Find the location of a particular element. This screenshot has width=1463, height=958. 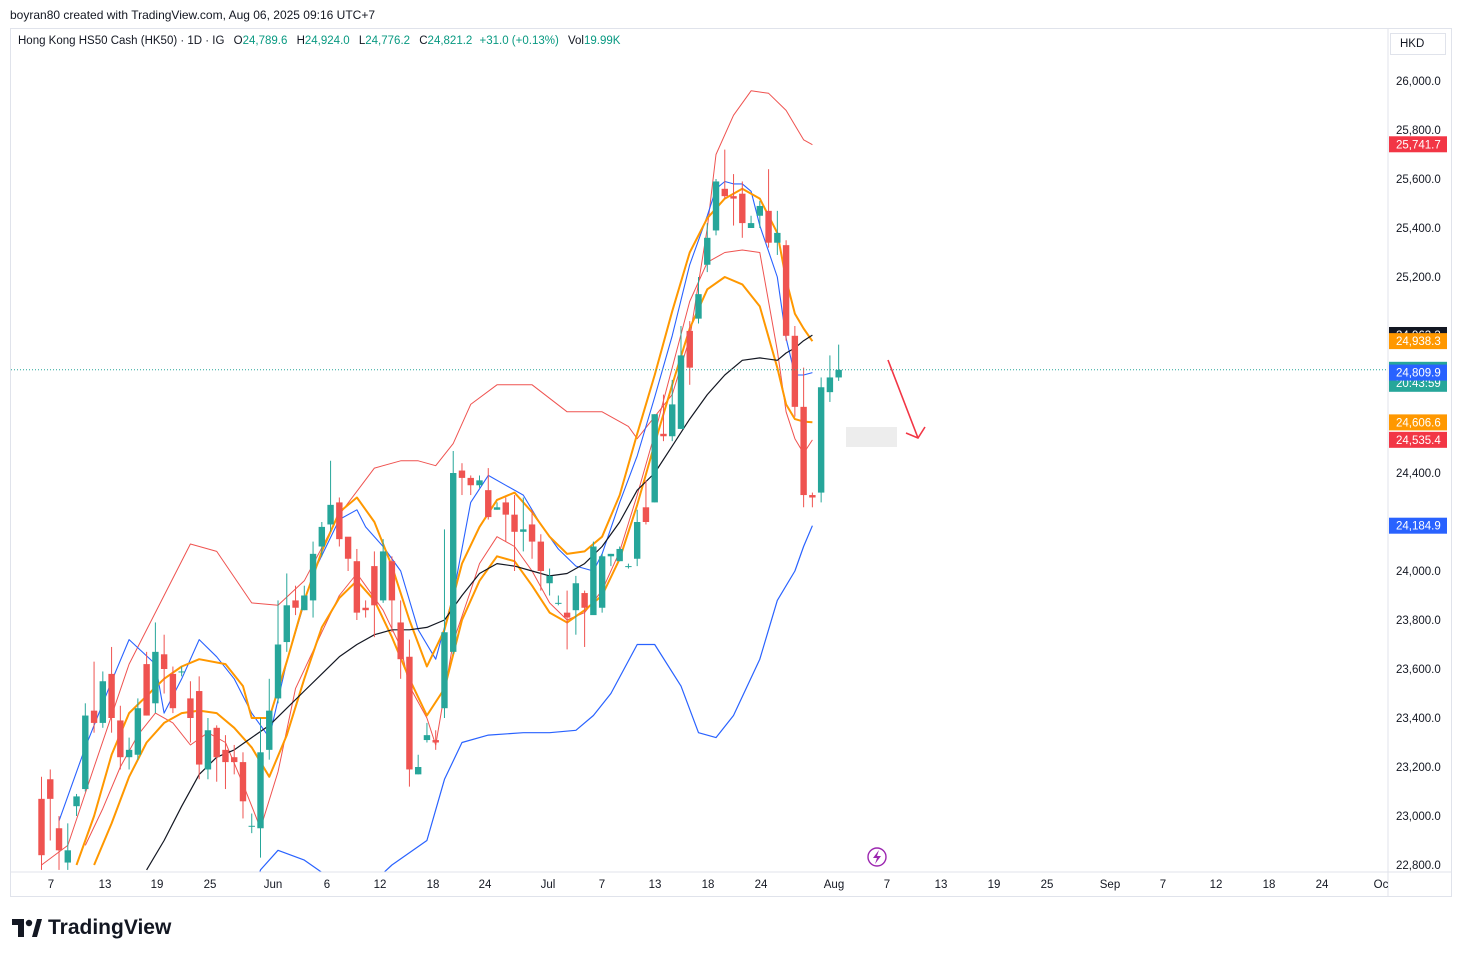

lightning-icon-bolt is located at coordinates (877, 857).